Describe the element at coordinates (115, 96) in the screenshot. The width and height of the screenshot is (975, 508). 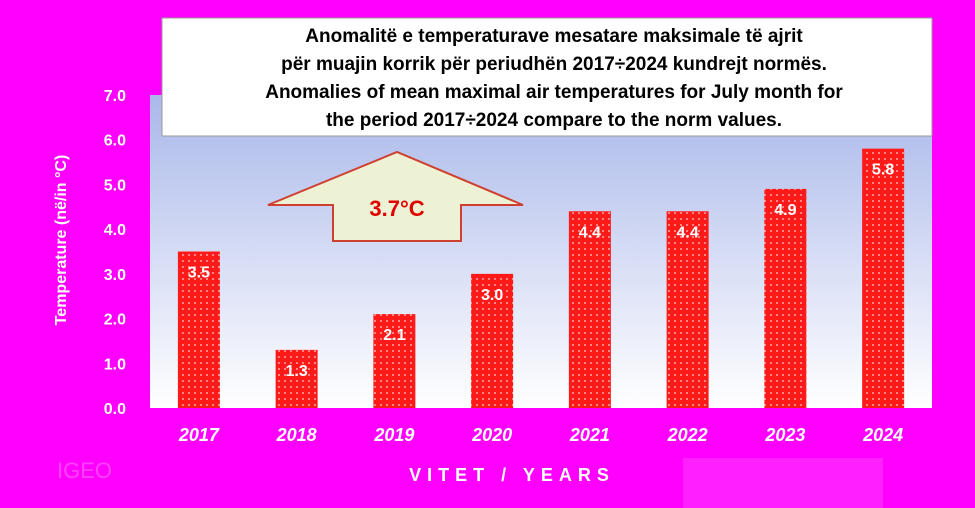
I see `y-tick-label: 7.0` at that location.